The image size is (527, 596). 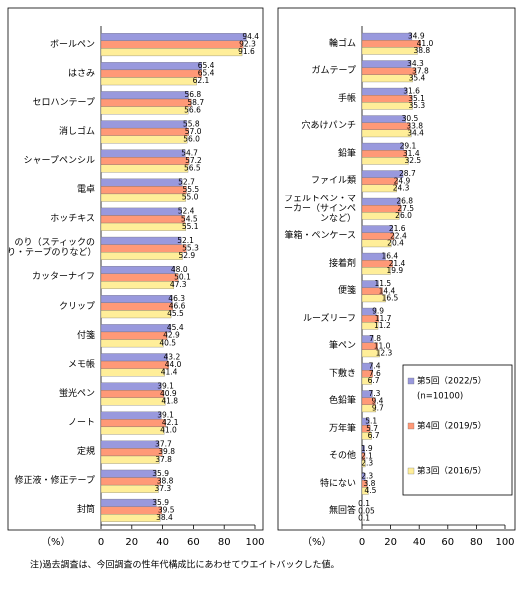 What do you see at coordinates (173, 364) in the screenshot?
I see `value-label: 44.0` at bounding box center [173, 364].